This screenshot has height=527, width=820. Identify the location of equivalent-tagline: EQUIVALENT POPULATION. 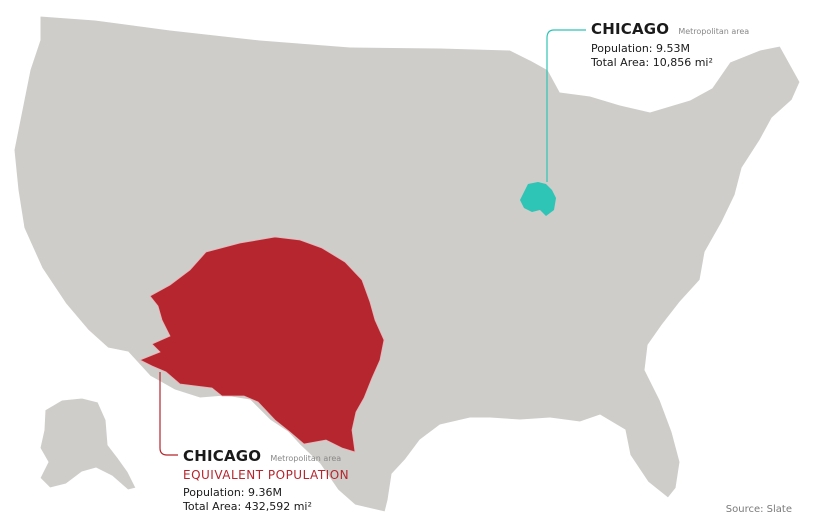
(266, 475).